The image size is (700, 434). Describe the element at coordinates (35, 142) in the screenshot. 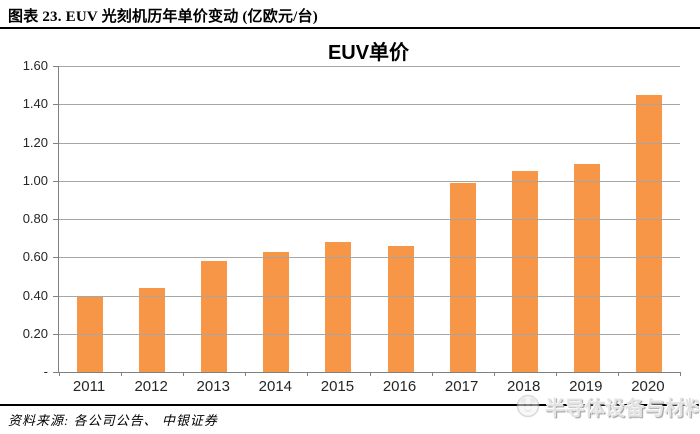

I see `y-axis-tick-label: 1.20` at that location.